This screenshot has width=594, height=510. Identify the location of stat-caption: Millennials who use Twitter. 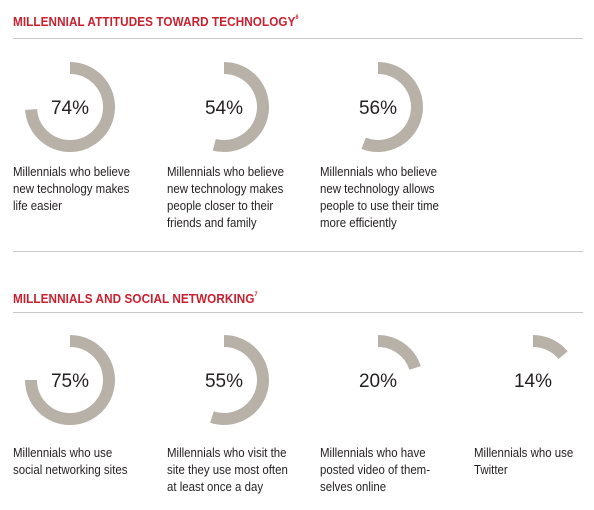
(524, 461).